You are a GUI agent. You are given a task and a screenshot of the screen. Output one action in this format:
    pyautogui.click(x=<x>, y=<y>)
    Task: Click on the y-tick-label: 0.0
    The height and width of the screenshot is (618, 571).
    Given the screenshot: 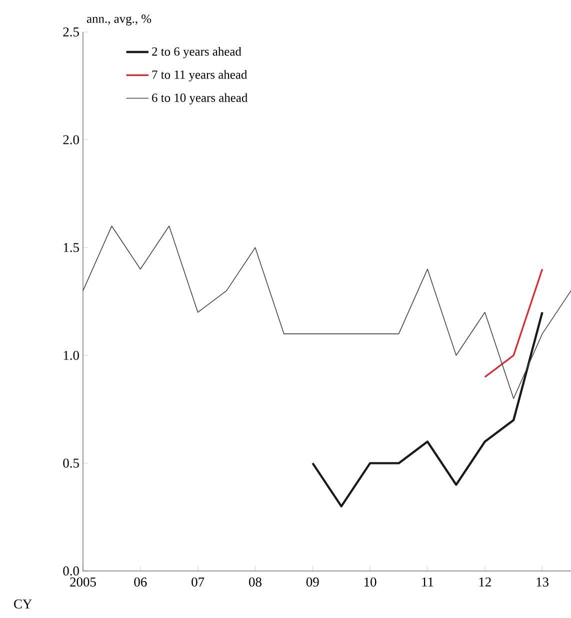 What is the action you would take?
    pyautogui.click(x=71, y=571)
    